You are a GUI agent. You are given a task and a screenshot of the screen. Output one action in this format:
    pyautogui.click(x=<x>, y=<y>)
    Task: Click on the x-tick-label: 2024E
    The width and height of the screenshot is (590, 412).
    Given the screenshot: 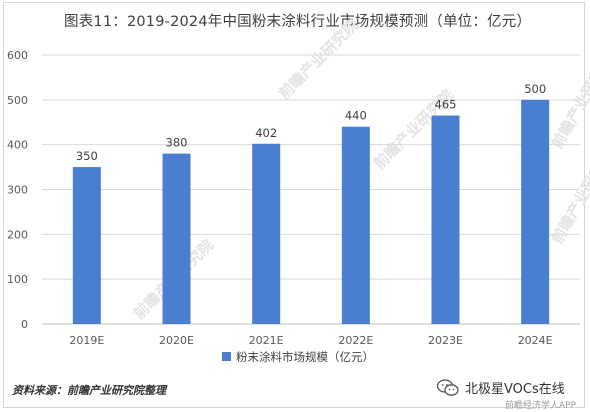 What is the action you would take?
    pyautogui.click(x=535, y=340)
    